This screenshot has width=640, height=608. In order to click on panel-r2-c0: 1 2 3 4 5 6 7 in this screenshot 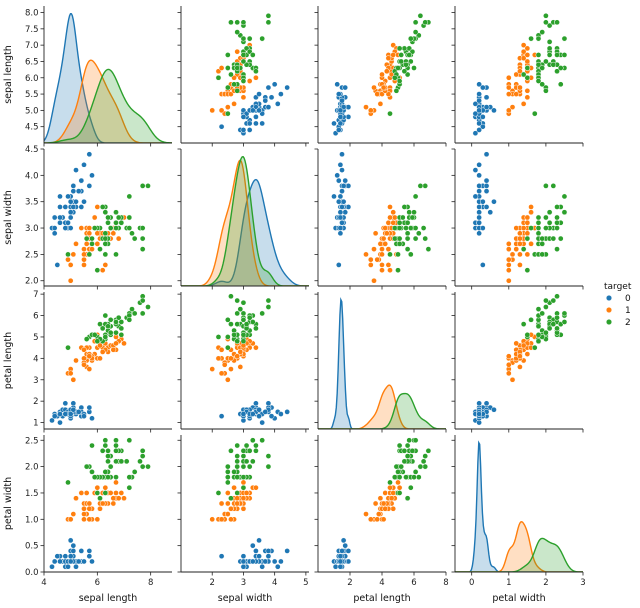, I will do `click(102, 361)`.